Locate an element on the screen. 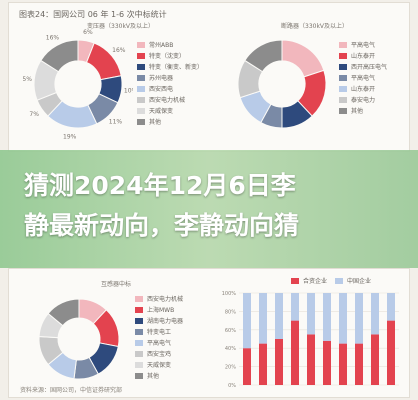 Image resolution: width=418 pixels, height=400 pixels. legend-label: 常州ABB is located at coordinates (161, 45).